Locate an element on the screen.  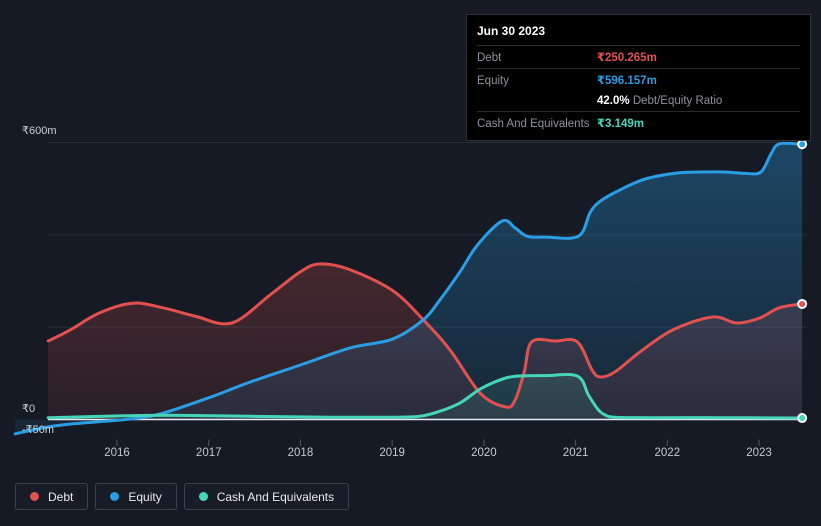
debt-end-marker is located at coordinates (802, 303).